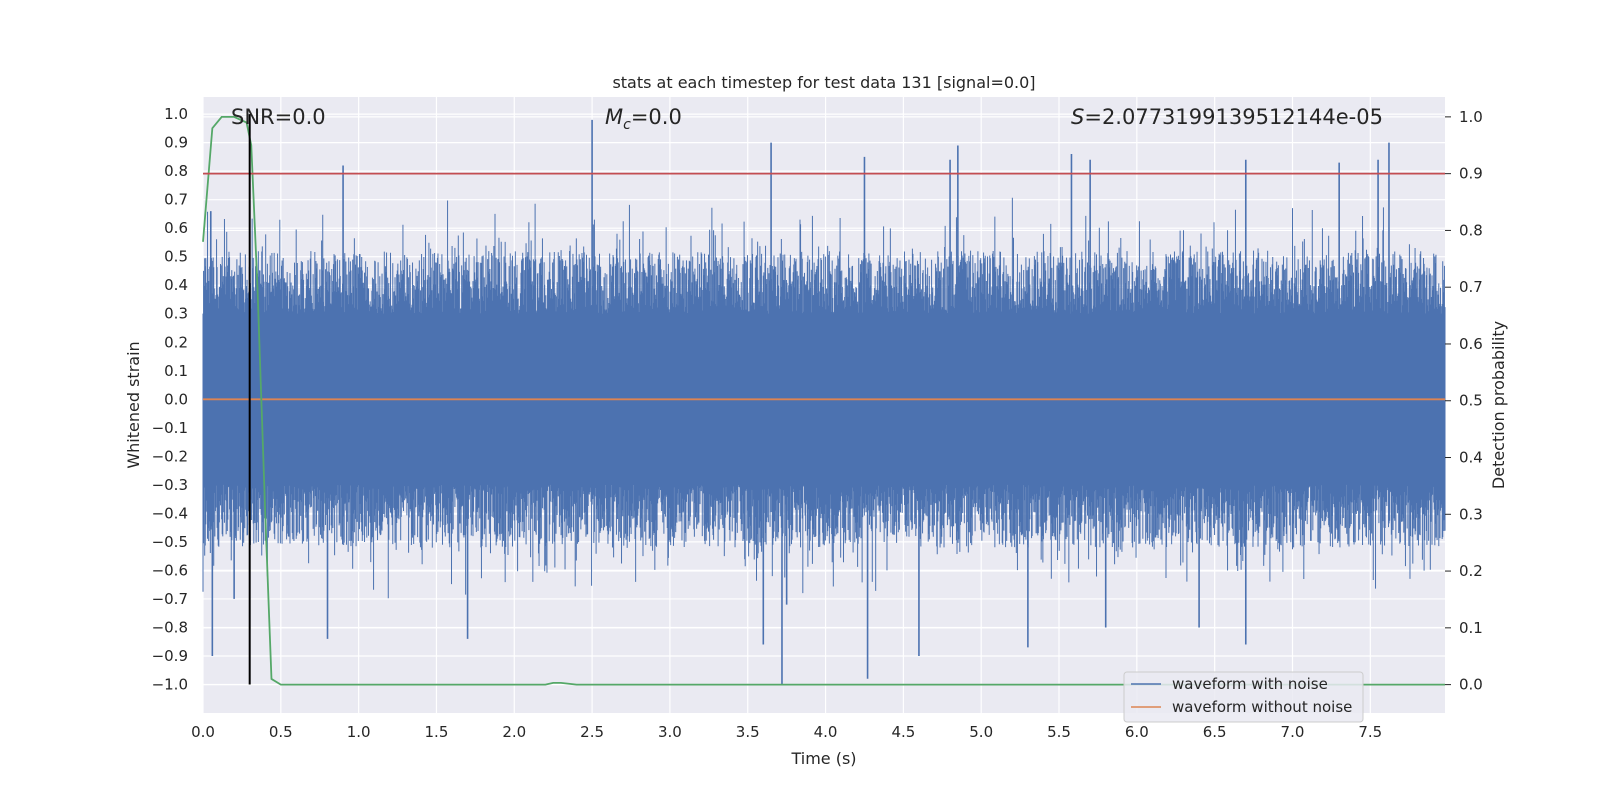 This screenshot has width=1600, height=800. I want to click on y-left-tick-label: 0.7, so click(176, 200).